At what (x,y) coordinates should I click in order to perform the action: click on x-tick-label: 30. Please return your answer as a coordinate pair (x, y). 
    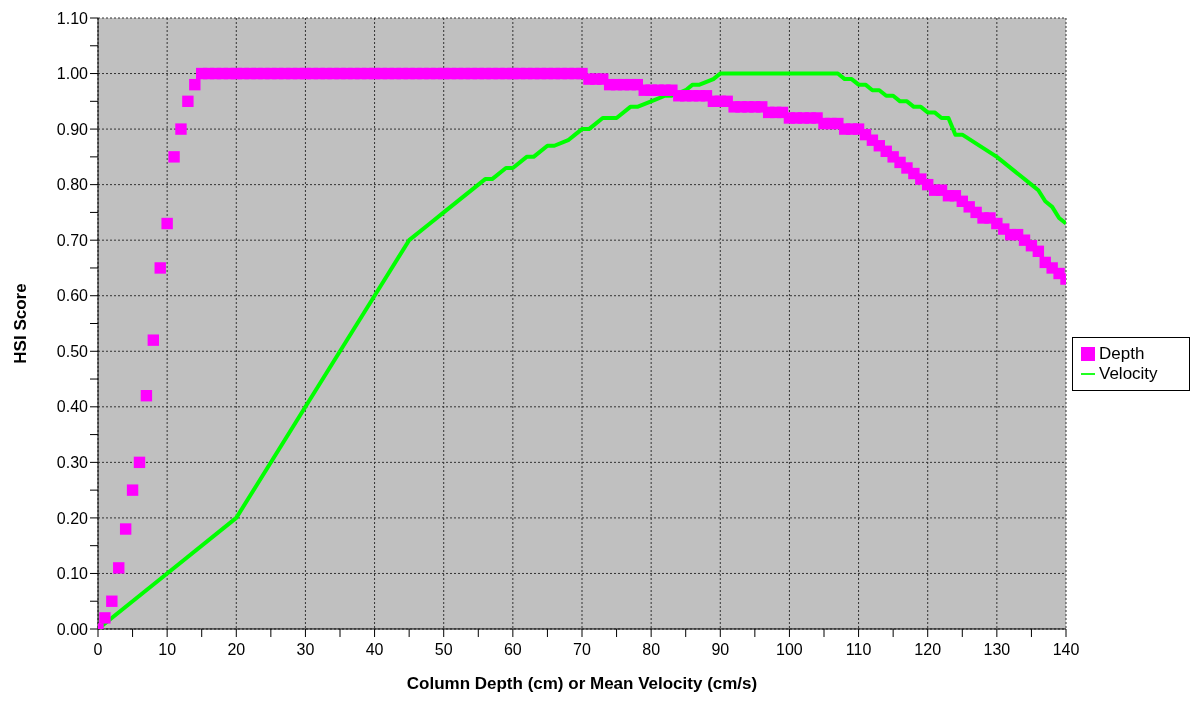
    Looking at the image, I should click on (305, 649).